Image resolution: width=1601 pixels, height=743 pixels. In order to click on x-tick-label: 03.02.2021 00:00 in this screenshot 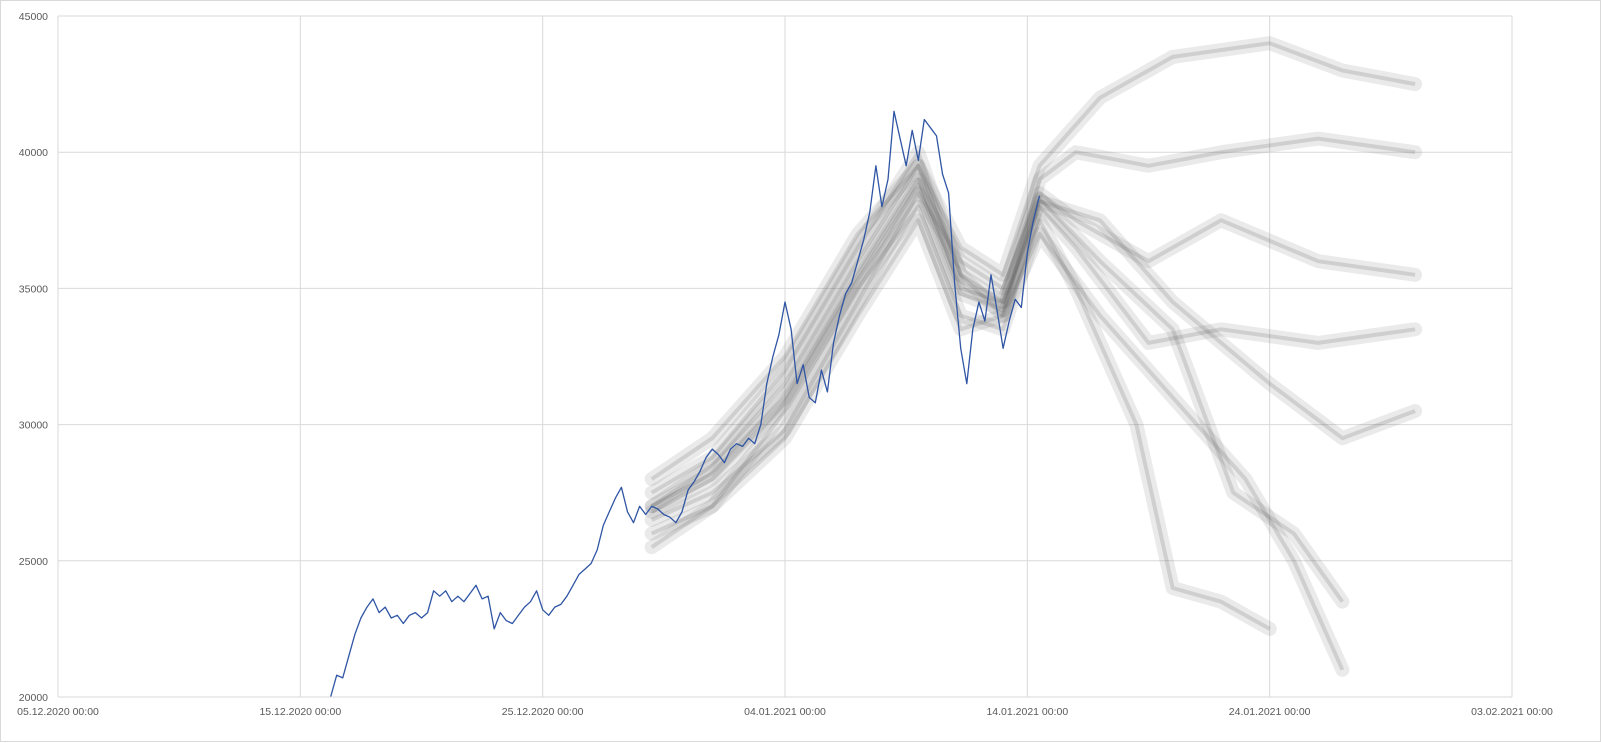, I will do `click(1512, 712)`.